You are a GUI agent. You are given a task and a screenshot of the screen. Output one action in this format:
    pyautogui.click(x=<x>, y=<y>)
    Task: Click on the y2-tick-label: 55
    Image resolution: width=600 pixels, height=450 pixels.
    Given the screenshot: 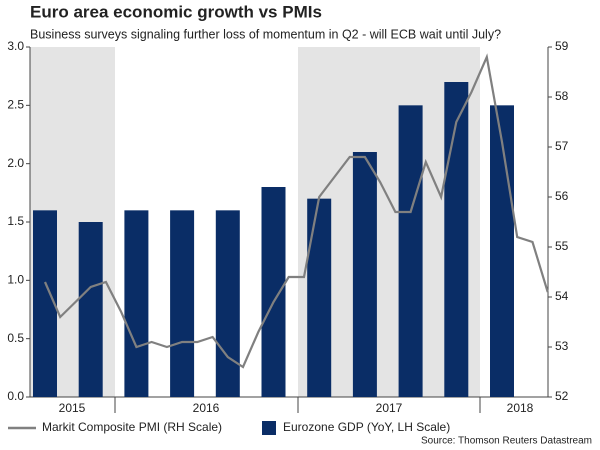 What is the action you would take?
    pyautogui.click(x=562, y=246)
    